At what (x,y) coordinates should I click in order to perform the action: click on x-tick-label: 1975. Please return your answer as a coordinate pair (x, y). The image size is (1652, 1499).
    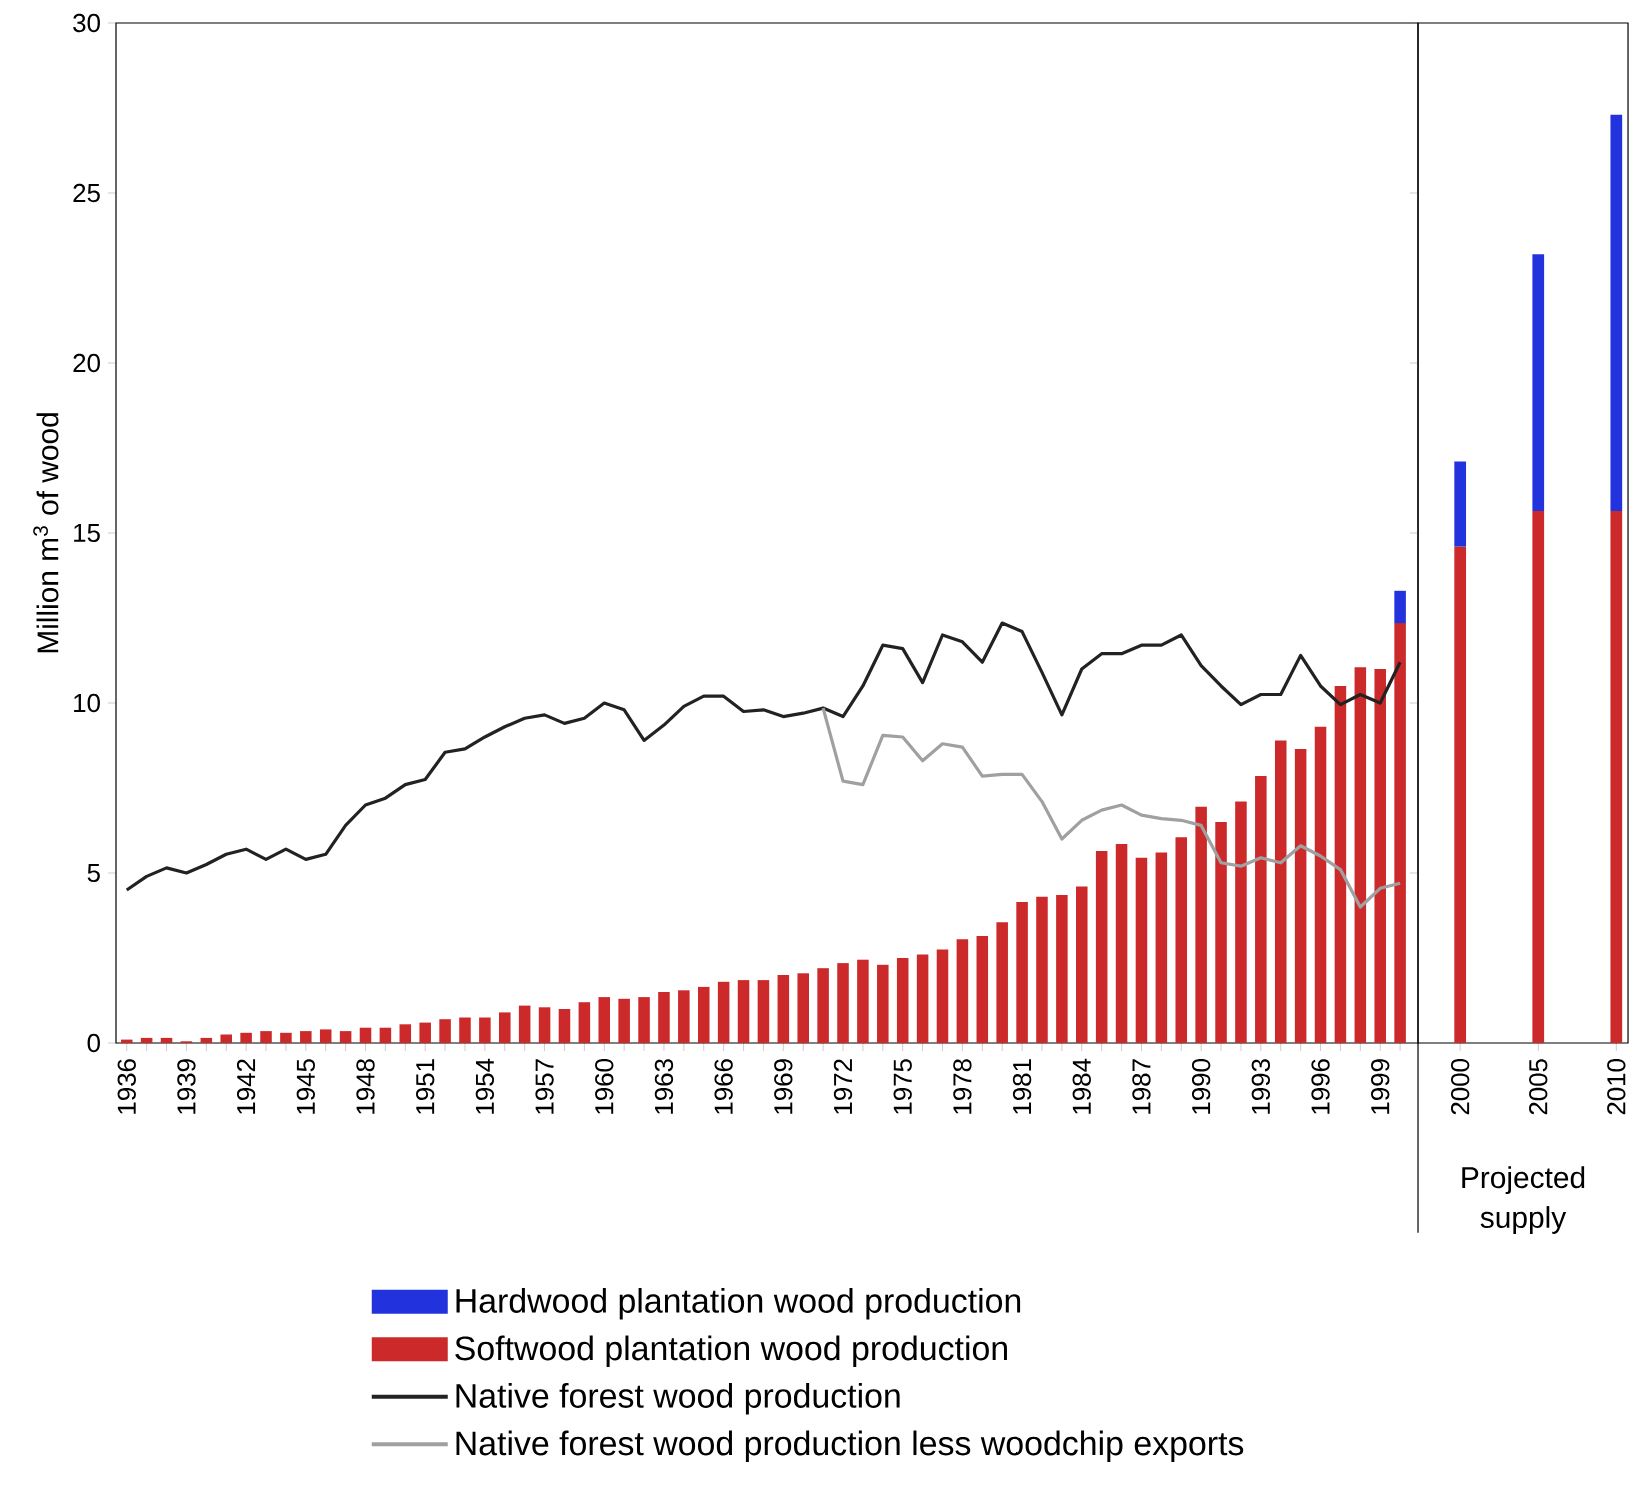
    Looking at the image, I should click on (902, 1086).